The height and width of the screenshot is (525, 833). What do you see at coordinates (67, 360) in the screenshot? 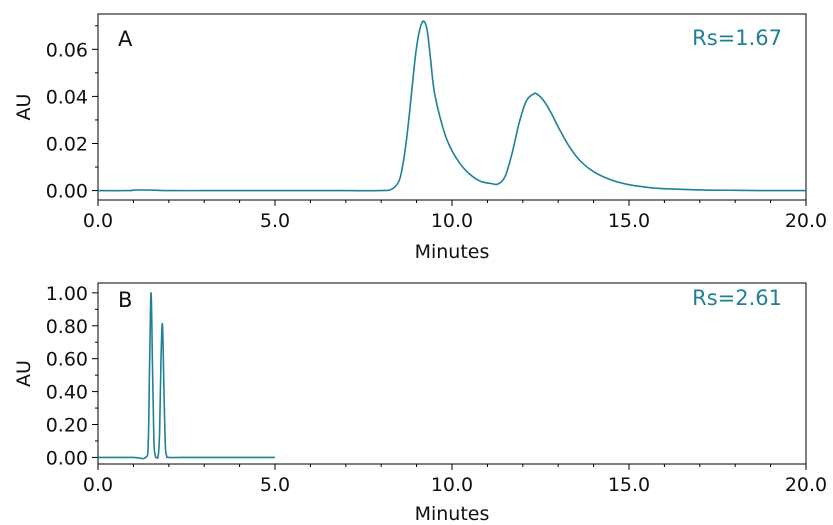
I see `y-tick-label: 0.60` at bounding box center [67, 360].